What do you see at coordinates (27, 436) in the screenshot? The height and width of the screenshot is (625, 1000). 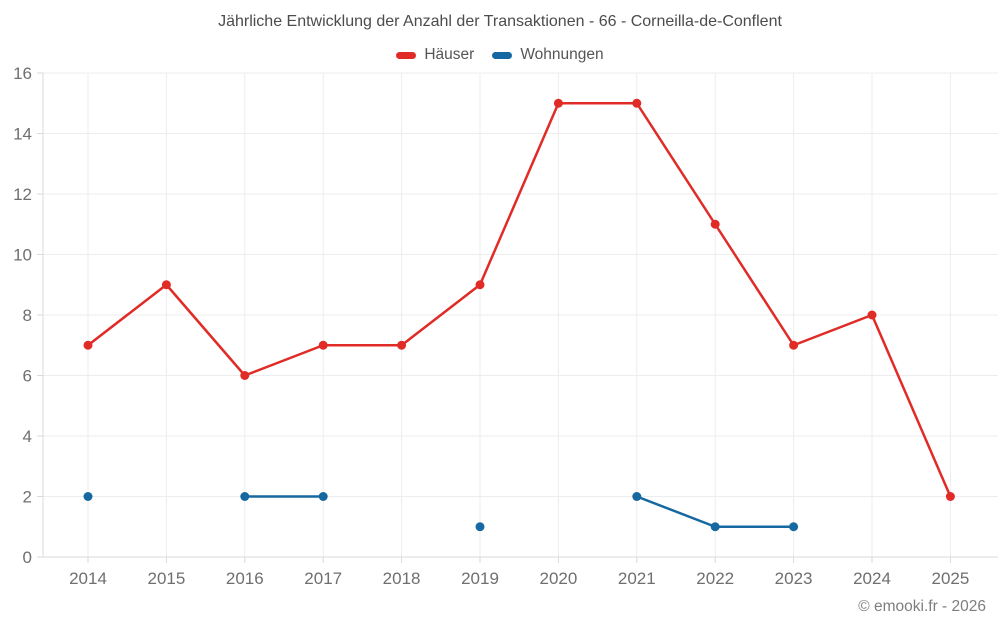 I see `y-axis-label: 4` at bounding box center [27, 436].